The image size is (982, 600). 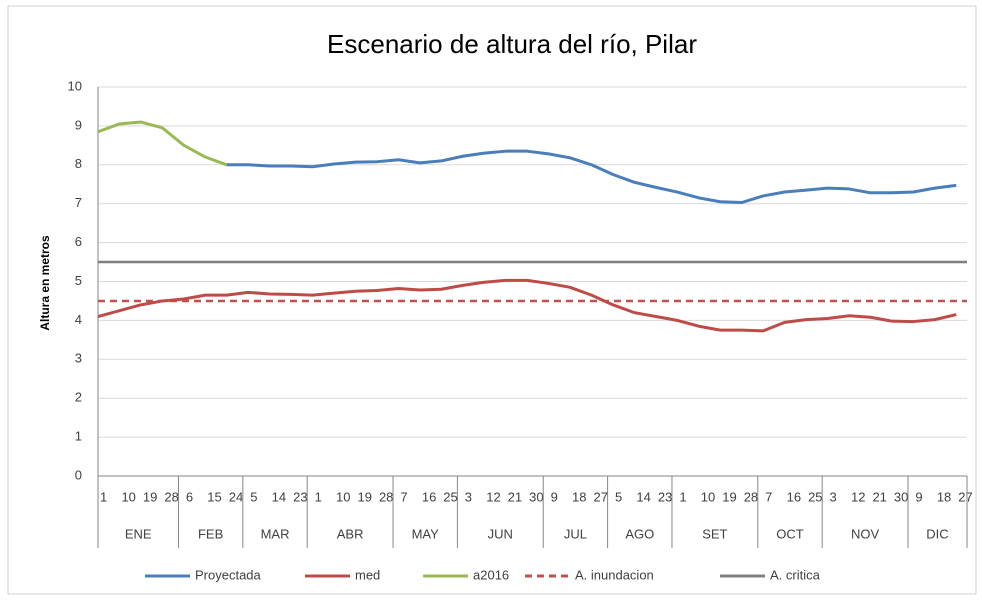 I want to click on month-label: ENE, so click(x=138, y=533).